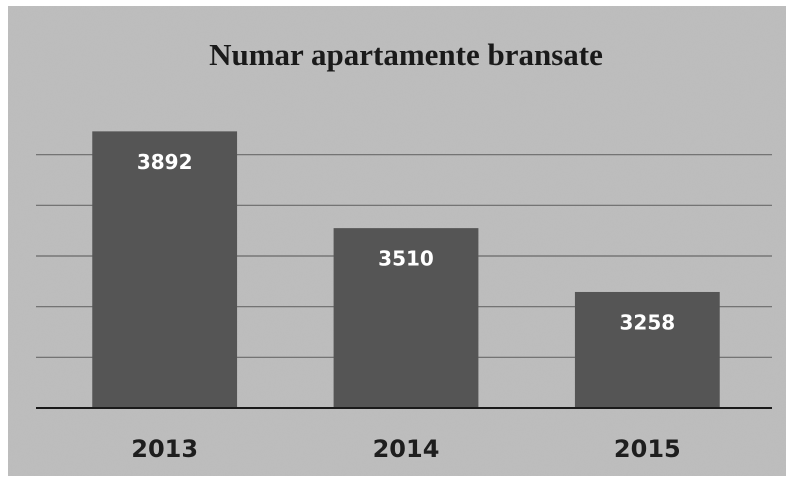 This screenshot has width=794, height=481. What do you see at coordinates (164, 449) in the screenshot?
I see `x-tick-label: 2013` at bounding box center [164, 449].